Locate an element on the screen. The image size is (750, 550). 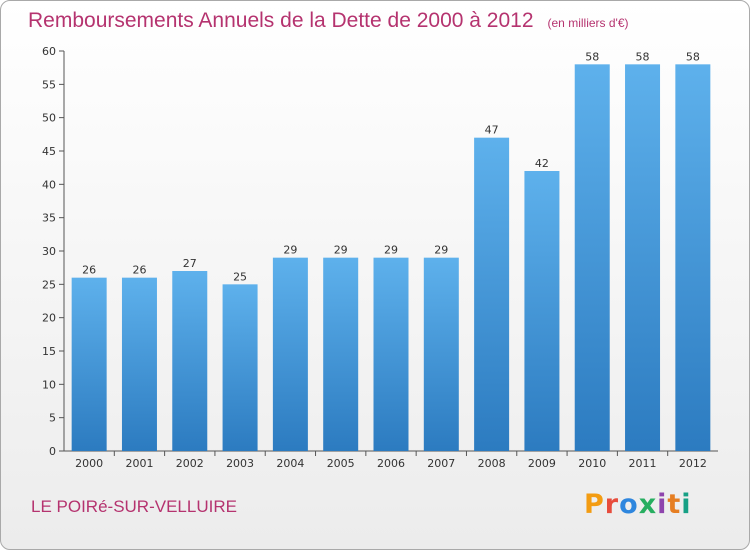
x-tick-label: 2009 is located at coordinates (542, 463).